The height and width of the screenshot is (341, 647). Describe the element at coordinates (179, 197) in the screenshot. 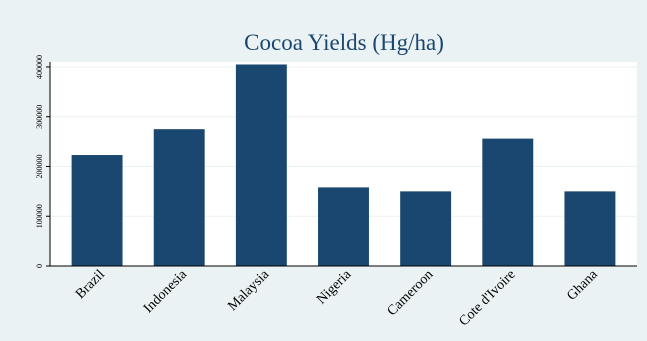

I see `bar-indonesia` at that location.